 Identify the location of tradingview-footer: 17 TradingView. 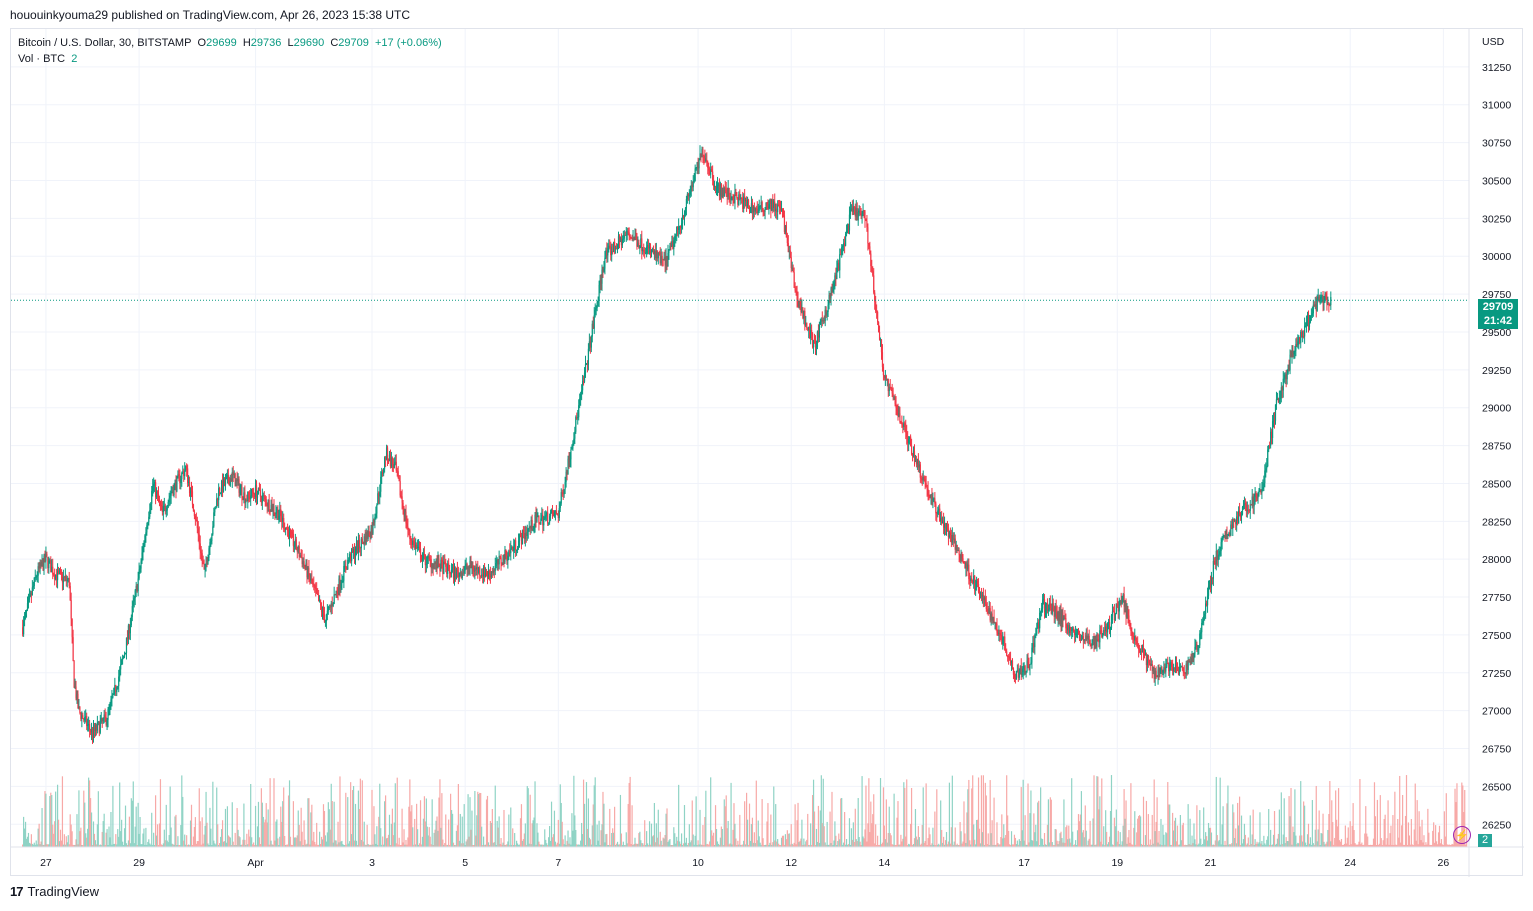
(54, 891).